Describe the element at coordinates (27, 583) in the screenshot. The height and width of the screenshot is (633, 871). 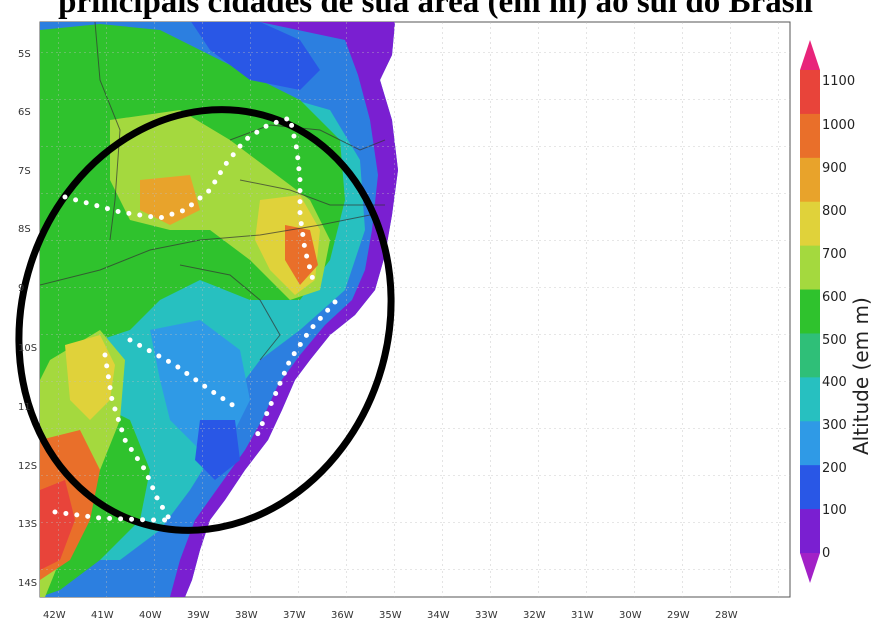
I see `lat-label: 14S` at that location.